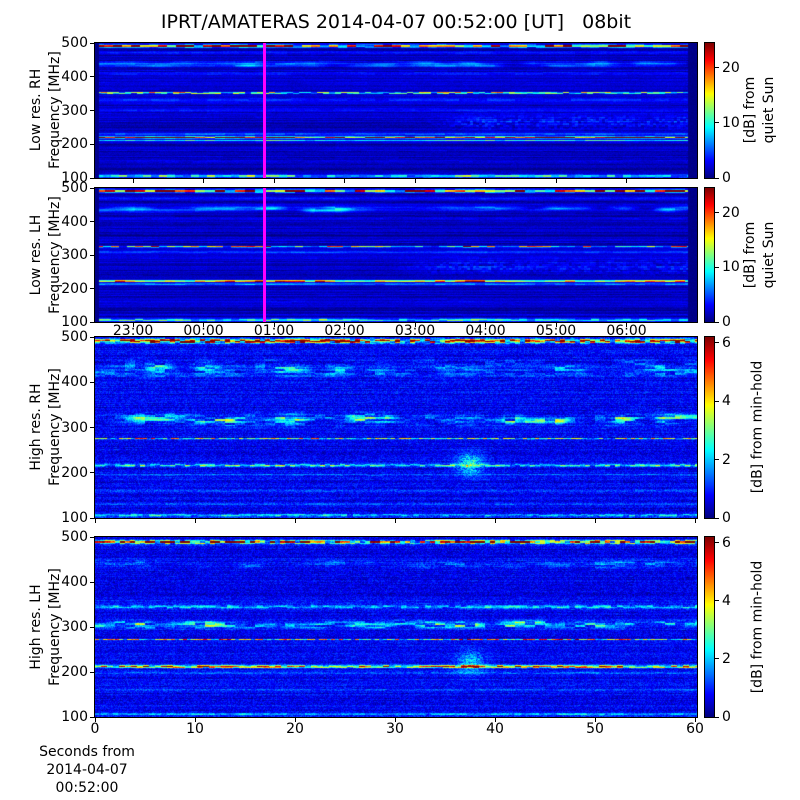  What do you see at coordinates (626, 331) in the screenshot?
I see `x-tick-label: 06:00` at bounding box center [626, 331].